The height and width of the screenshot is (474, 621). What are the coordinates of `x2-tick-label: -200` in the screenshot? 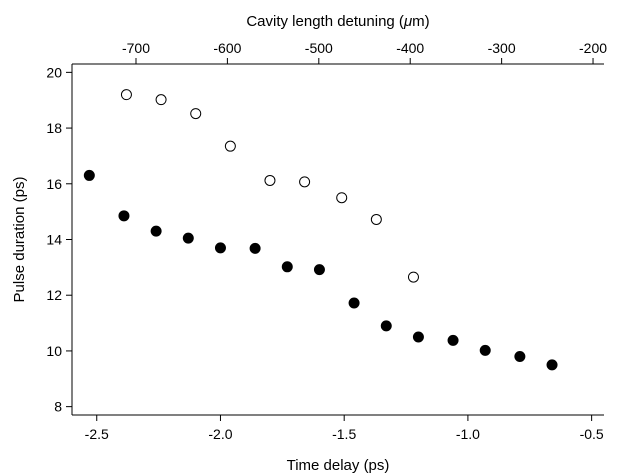 It's located at (593, 48).